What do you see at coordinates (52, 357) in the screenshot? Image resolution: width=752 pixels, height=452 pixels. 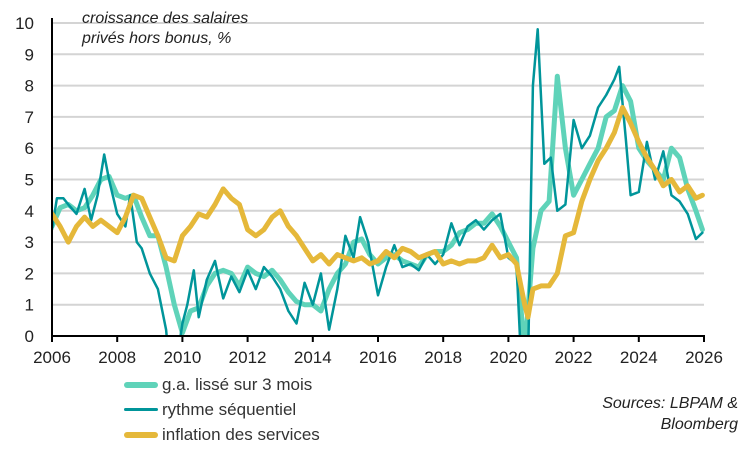 I see `x-tick-label: 2006` at bounding box center [52, 357].